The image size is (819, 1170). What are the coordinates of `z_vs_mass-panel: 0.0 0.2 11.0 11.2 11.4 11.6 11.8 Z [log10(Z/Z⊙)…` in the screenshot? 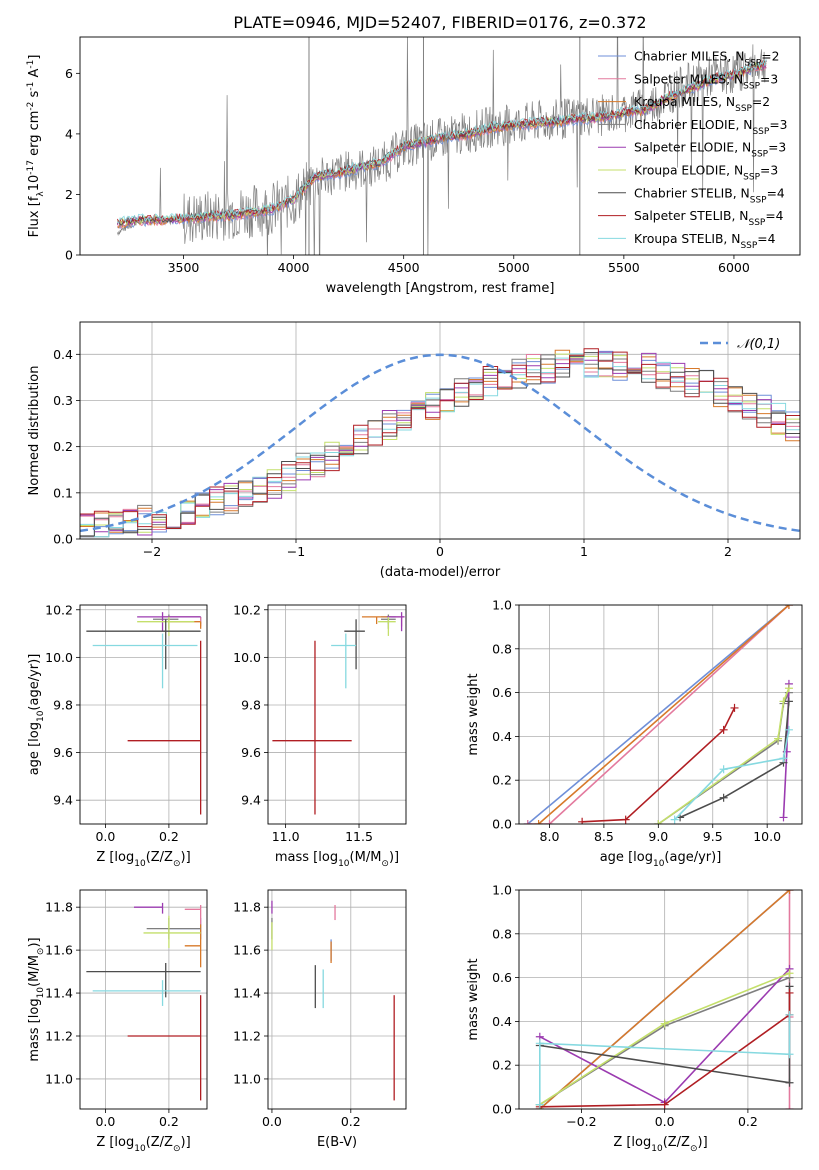 It's located at (117, 1021).